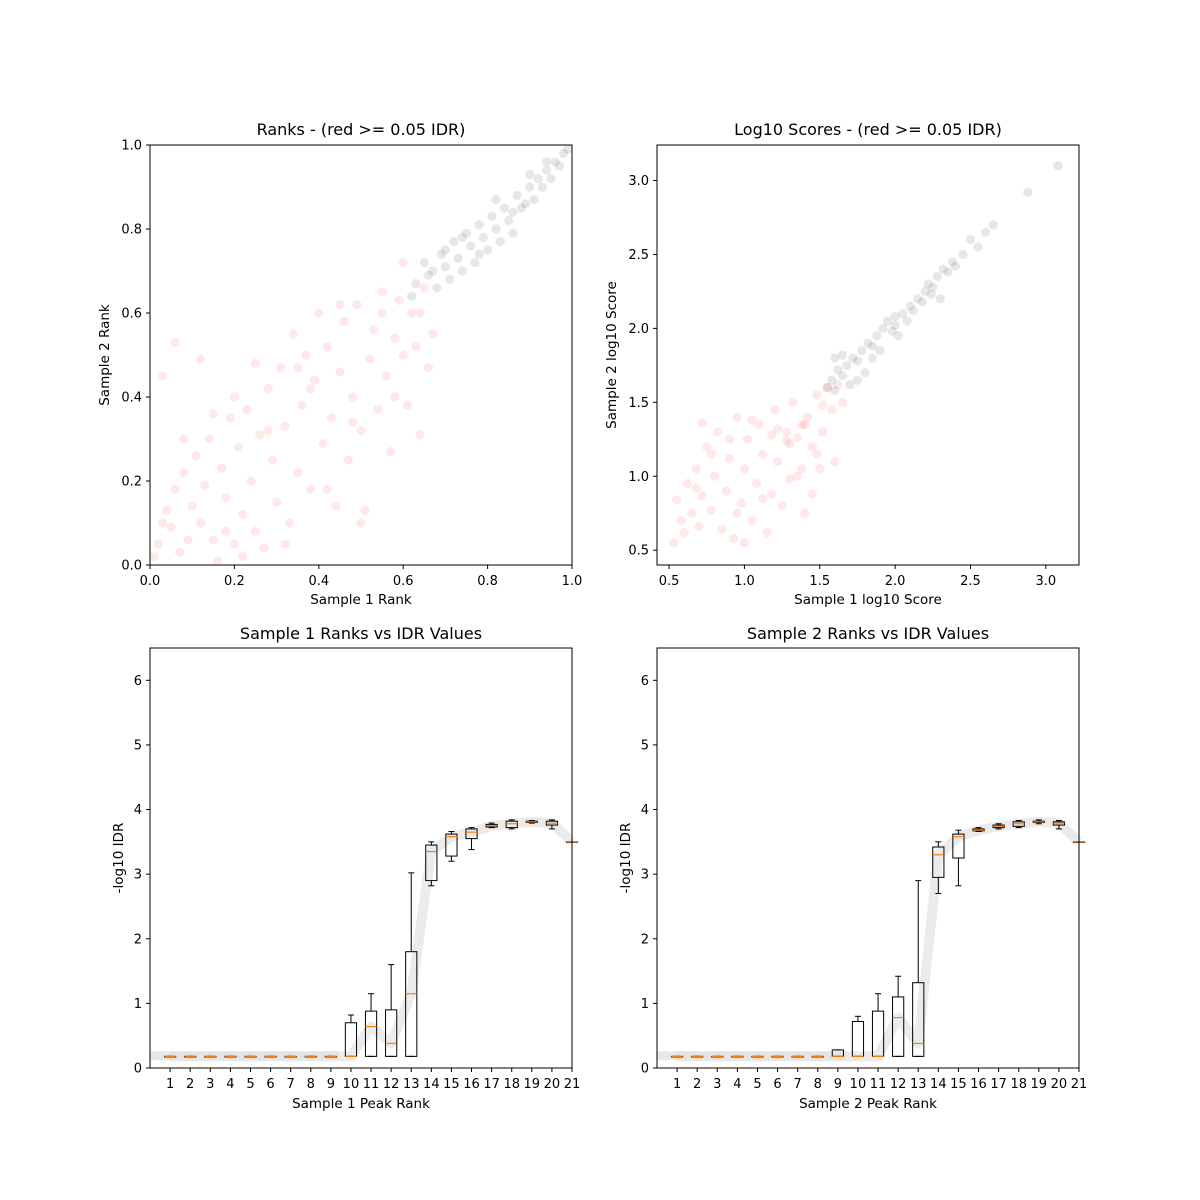 This screenshot has height=1200, width=1200. I want to click on sample1-idr-ytick-label: 6, so click(138, 681).